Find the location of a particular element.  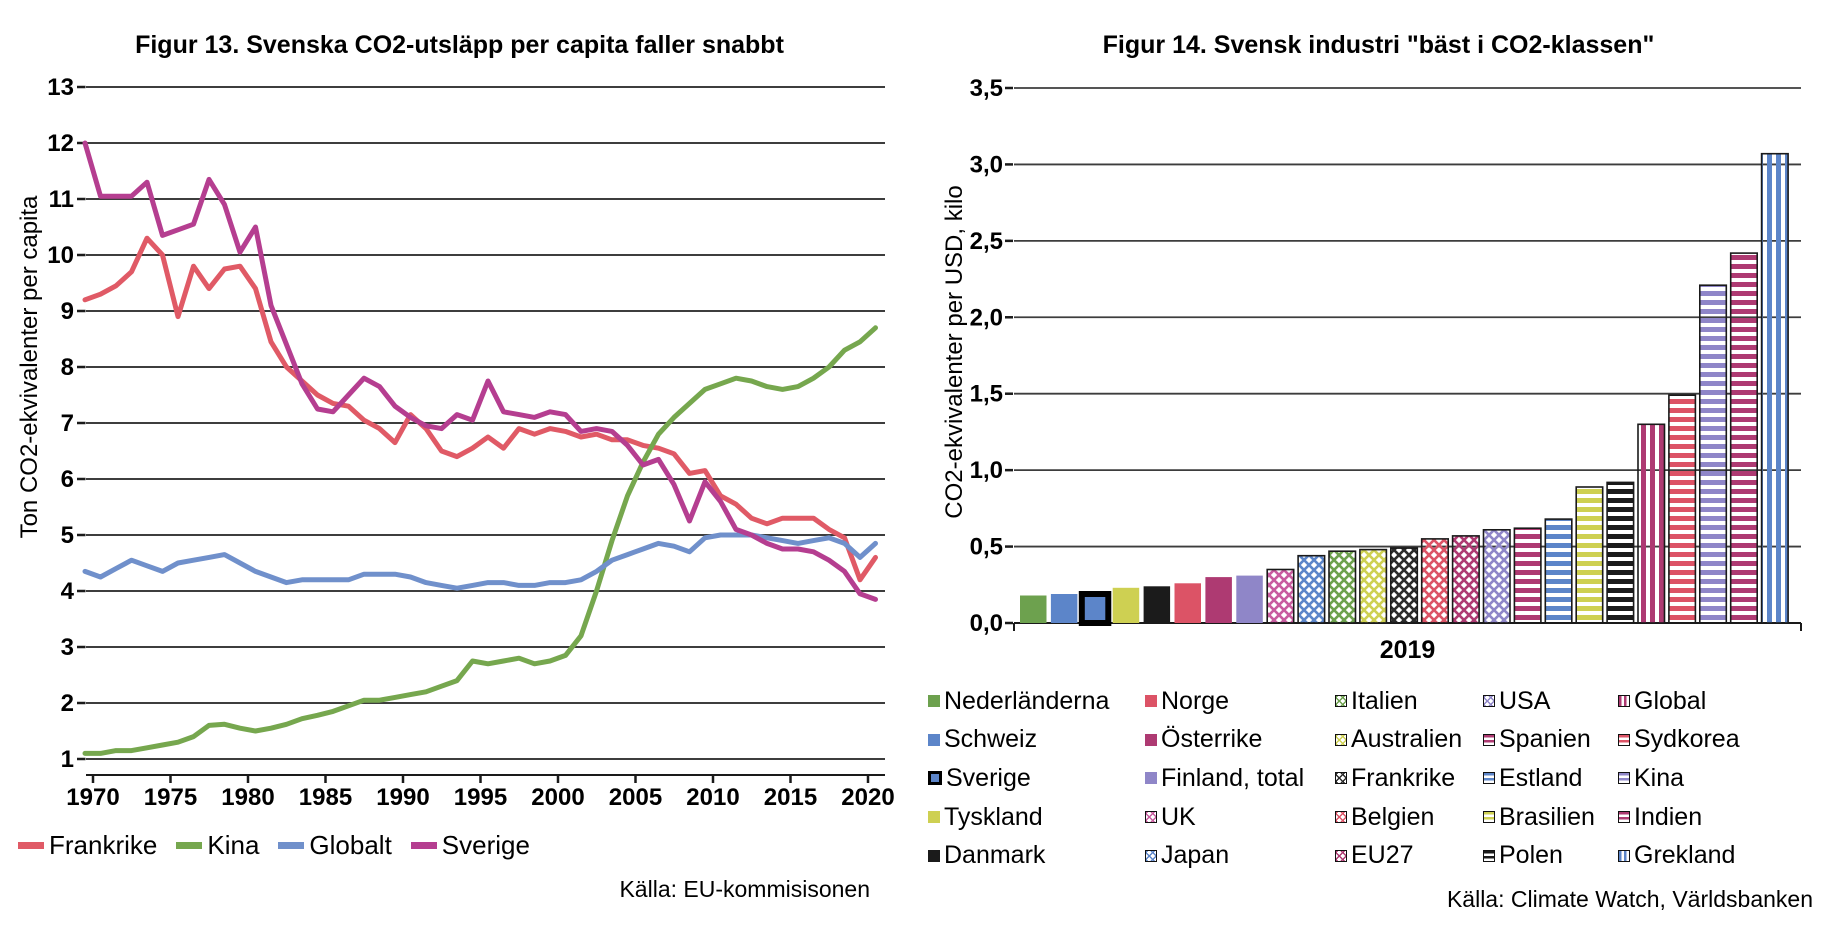

legend-label: Sverige is located at coordinates (988, 777).